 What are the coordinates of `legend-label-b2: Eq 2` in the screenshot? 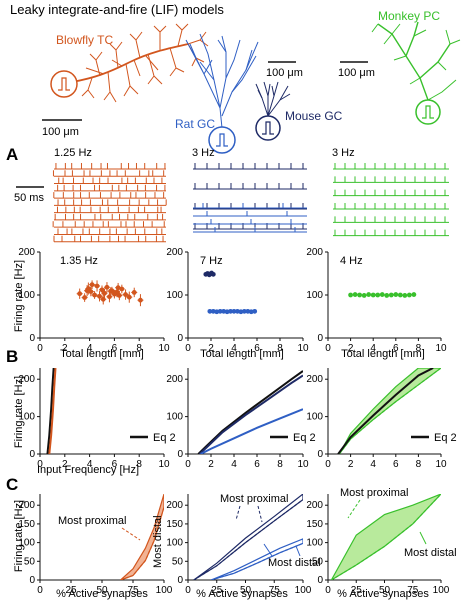 It's located at (304, 438).